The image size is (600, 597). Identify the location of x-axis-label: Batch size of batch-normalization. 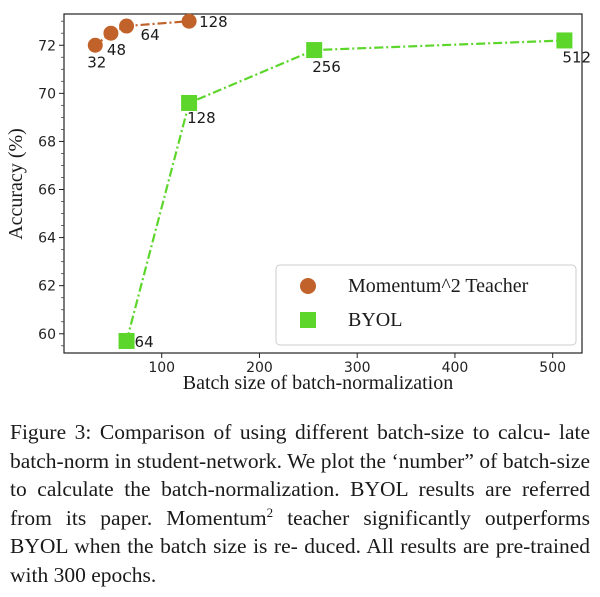
(318, 383).